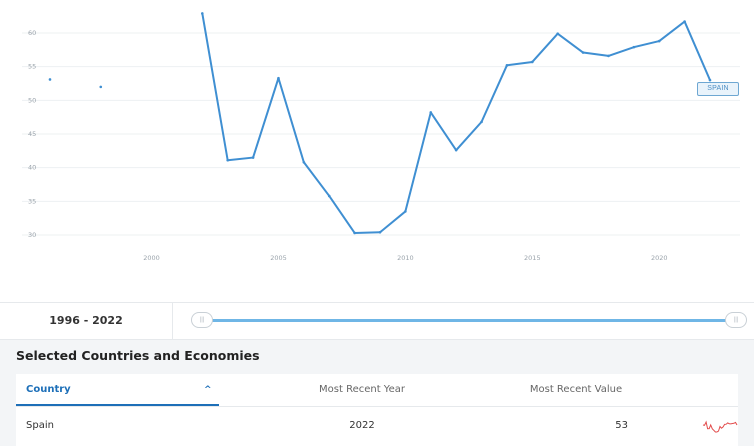 This screenshot has width=754, height=446. Describe the element at coordinates (48, 389) in the screenshot. I see `country-header-label: Country` at that location.